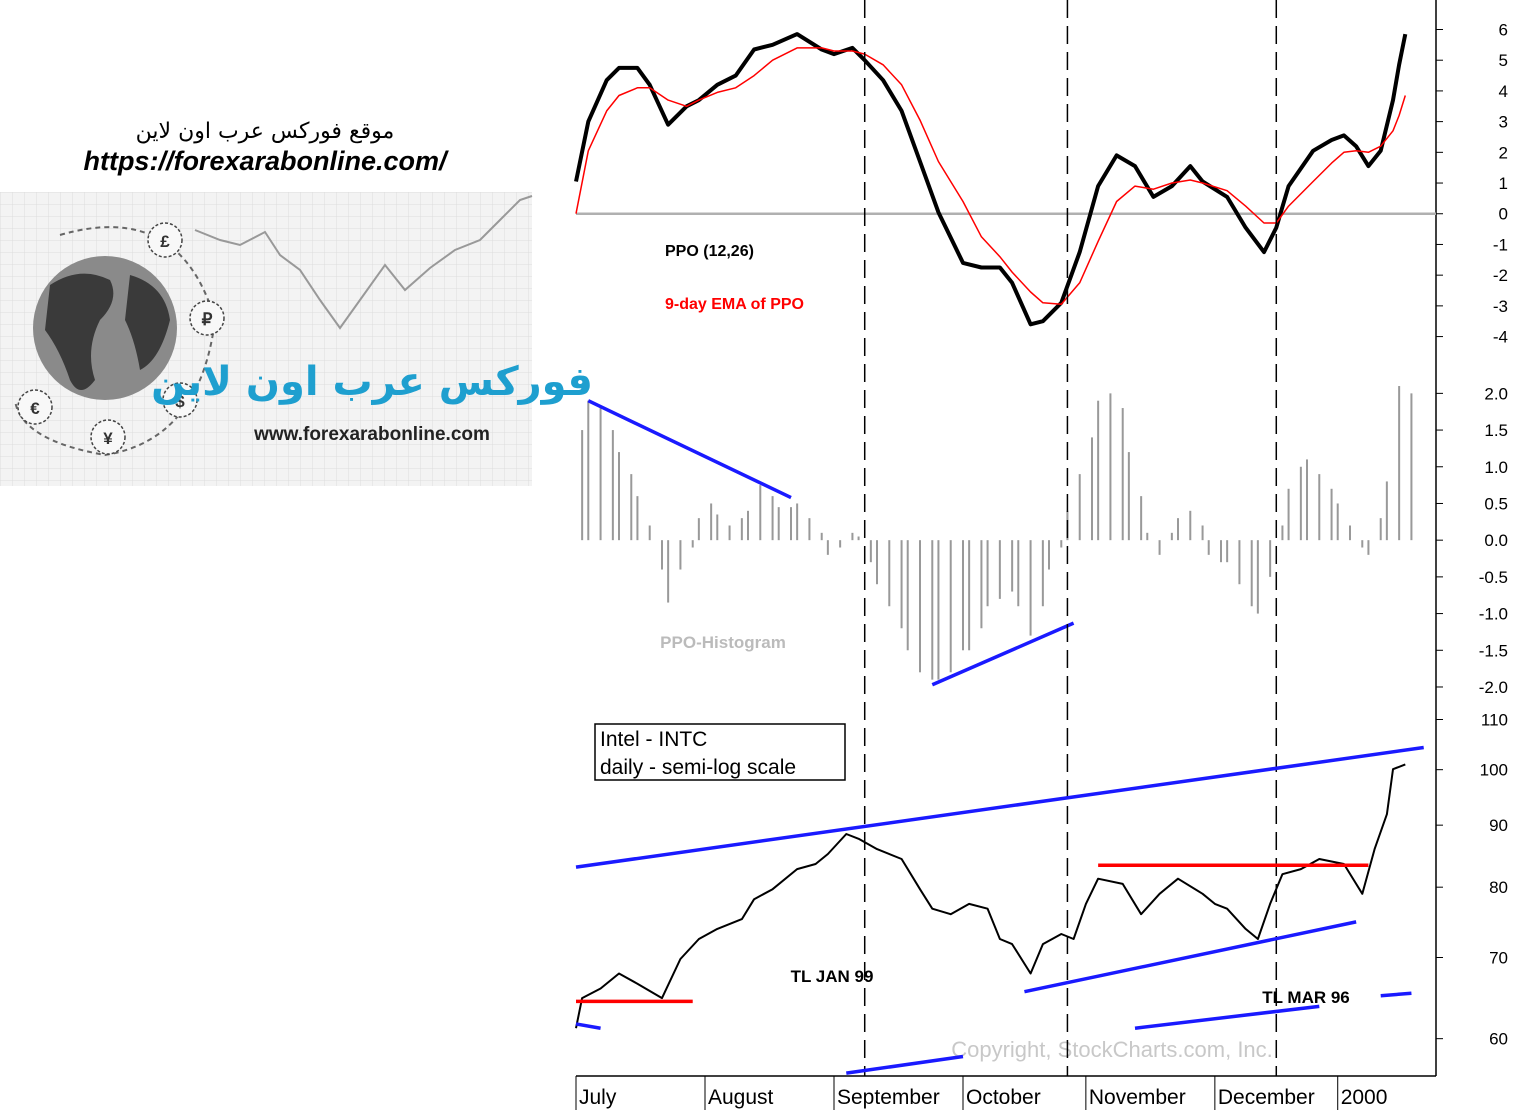 The height and width of the screenshot is (1112, 1524). What do you see at coordinates (720, 752) in the screenshot?
I see `title-box` at bounding box center [720, 752].